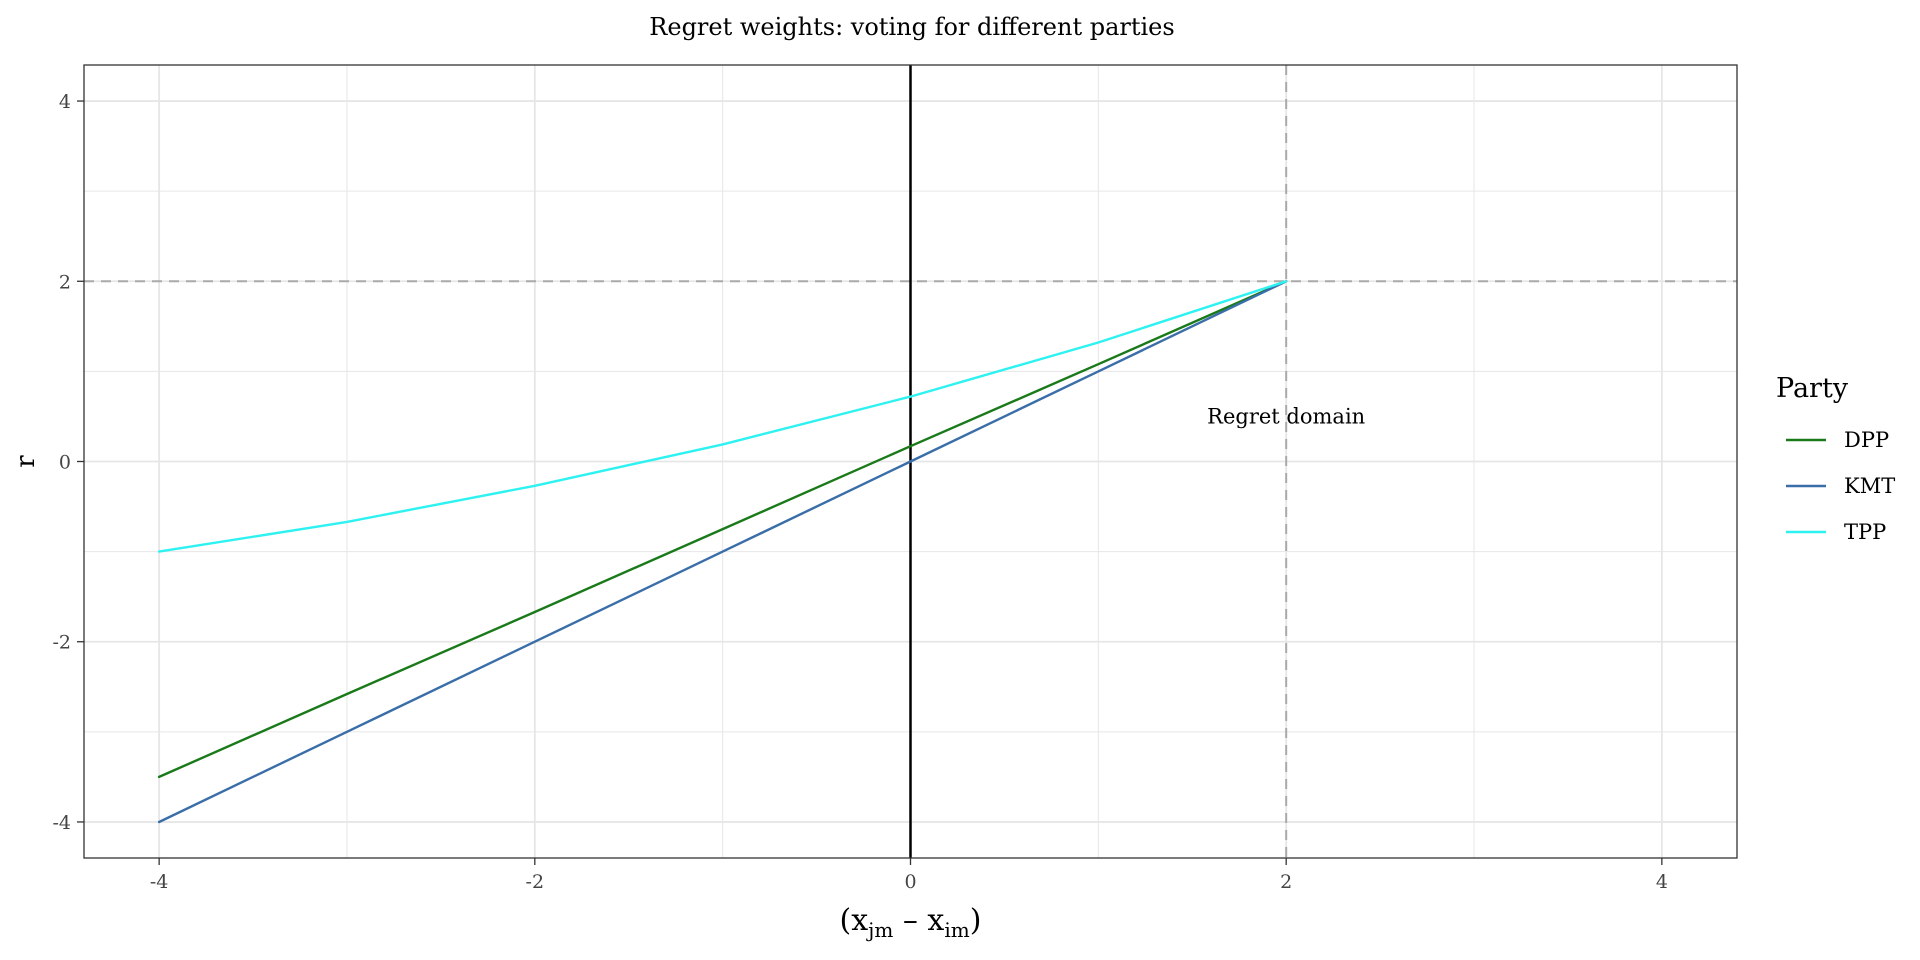 This screenshot has height=960, width=1920. Describe the element at coordinates (535, 882) in the screenshot. I see `x-tick-label: -2` at that location.